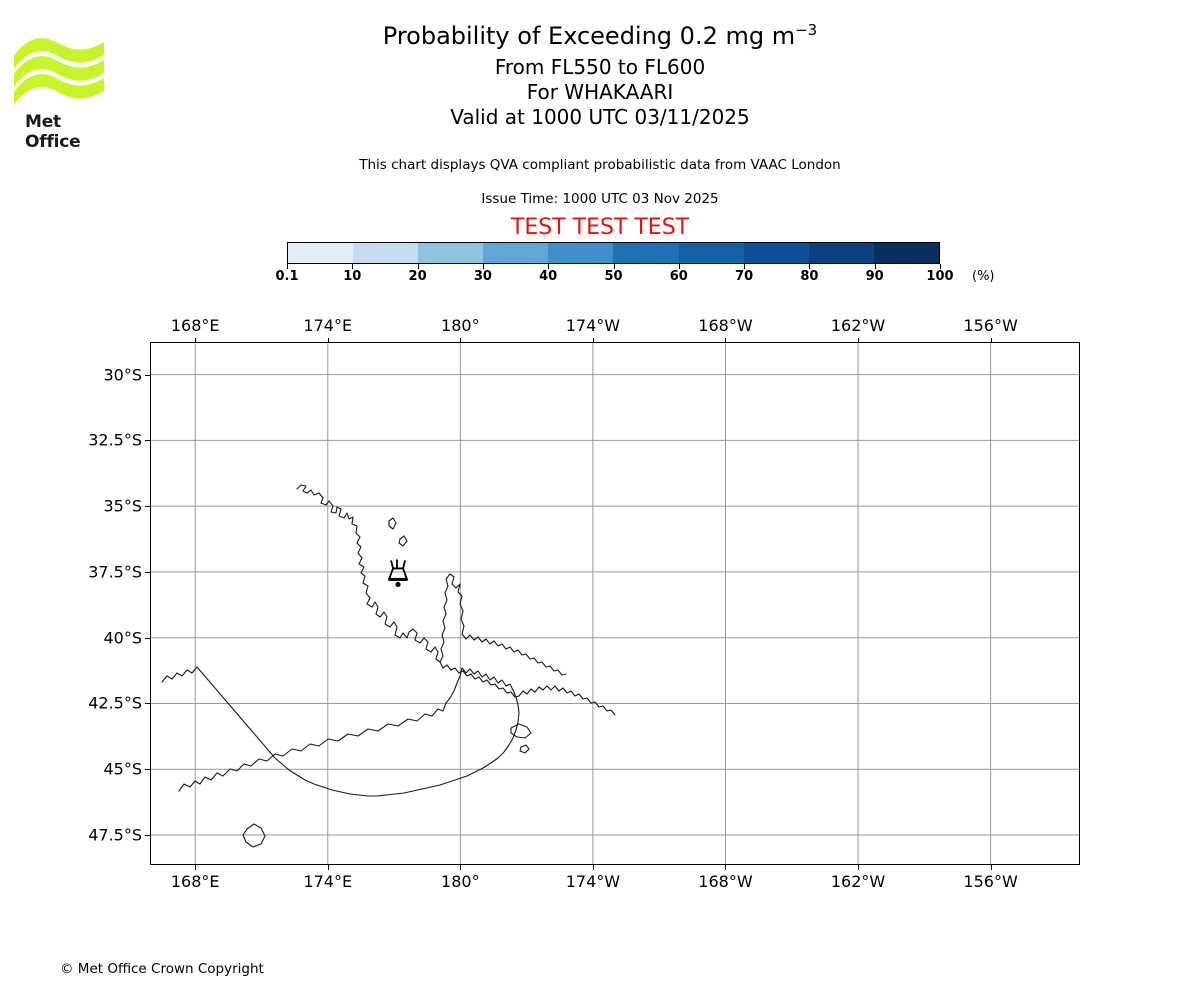 The image size is (1200, 1000). What do you see at coordinates (460, 325) in the screenshot?
I see `lon-tick-label-top-180°: 180°` at bounding box center [460, 325].